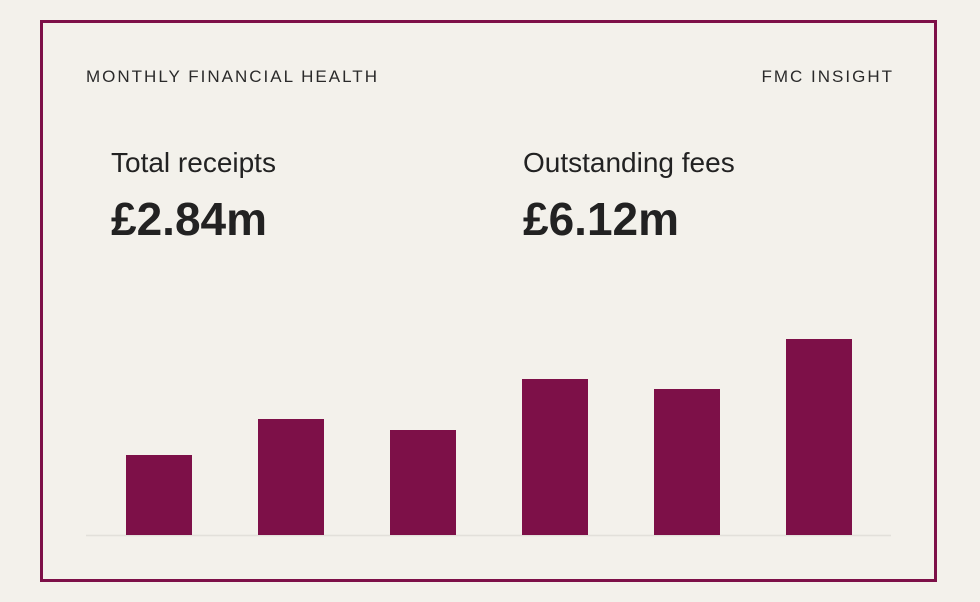 This screenshot has width=980, height=602. What do you see at coordinates (601, 219) in the screenshot?
I see `kpi-value: £6.12m` at bounding box center [601, 219].